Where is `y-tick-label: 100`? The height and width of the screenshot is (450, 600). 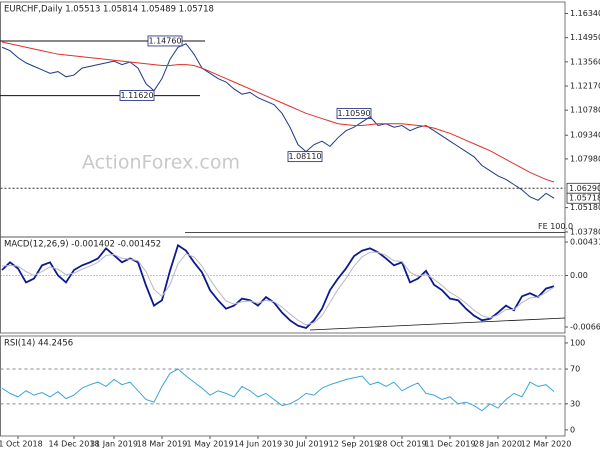
y-tick-label: 100 is located at coordinates (577, 342).